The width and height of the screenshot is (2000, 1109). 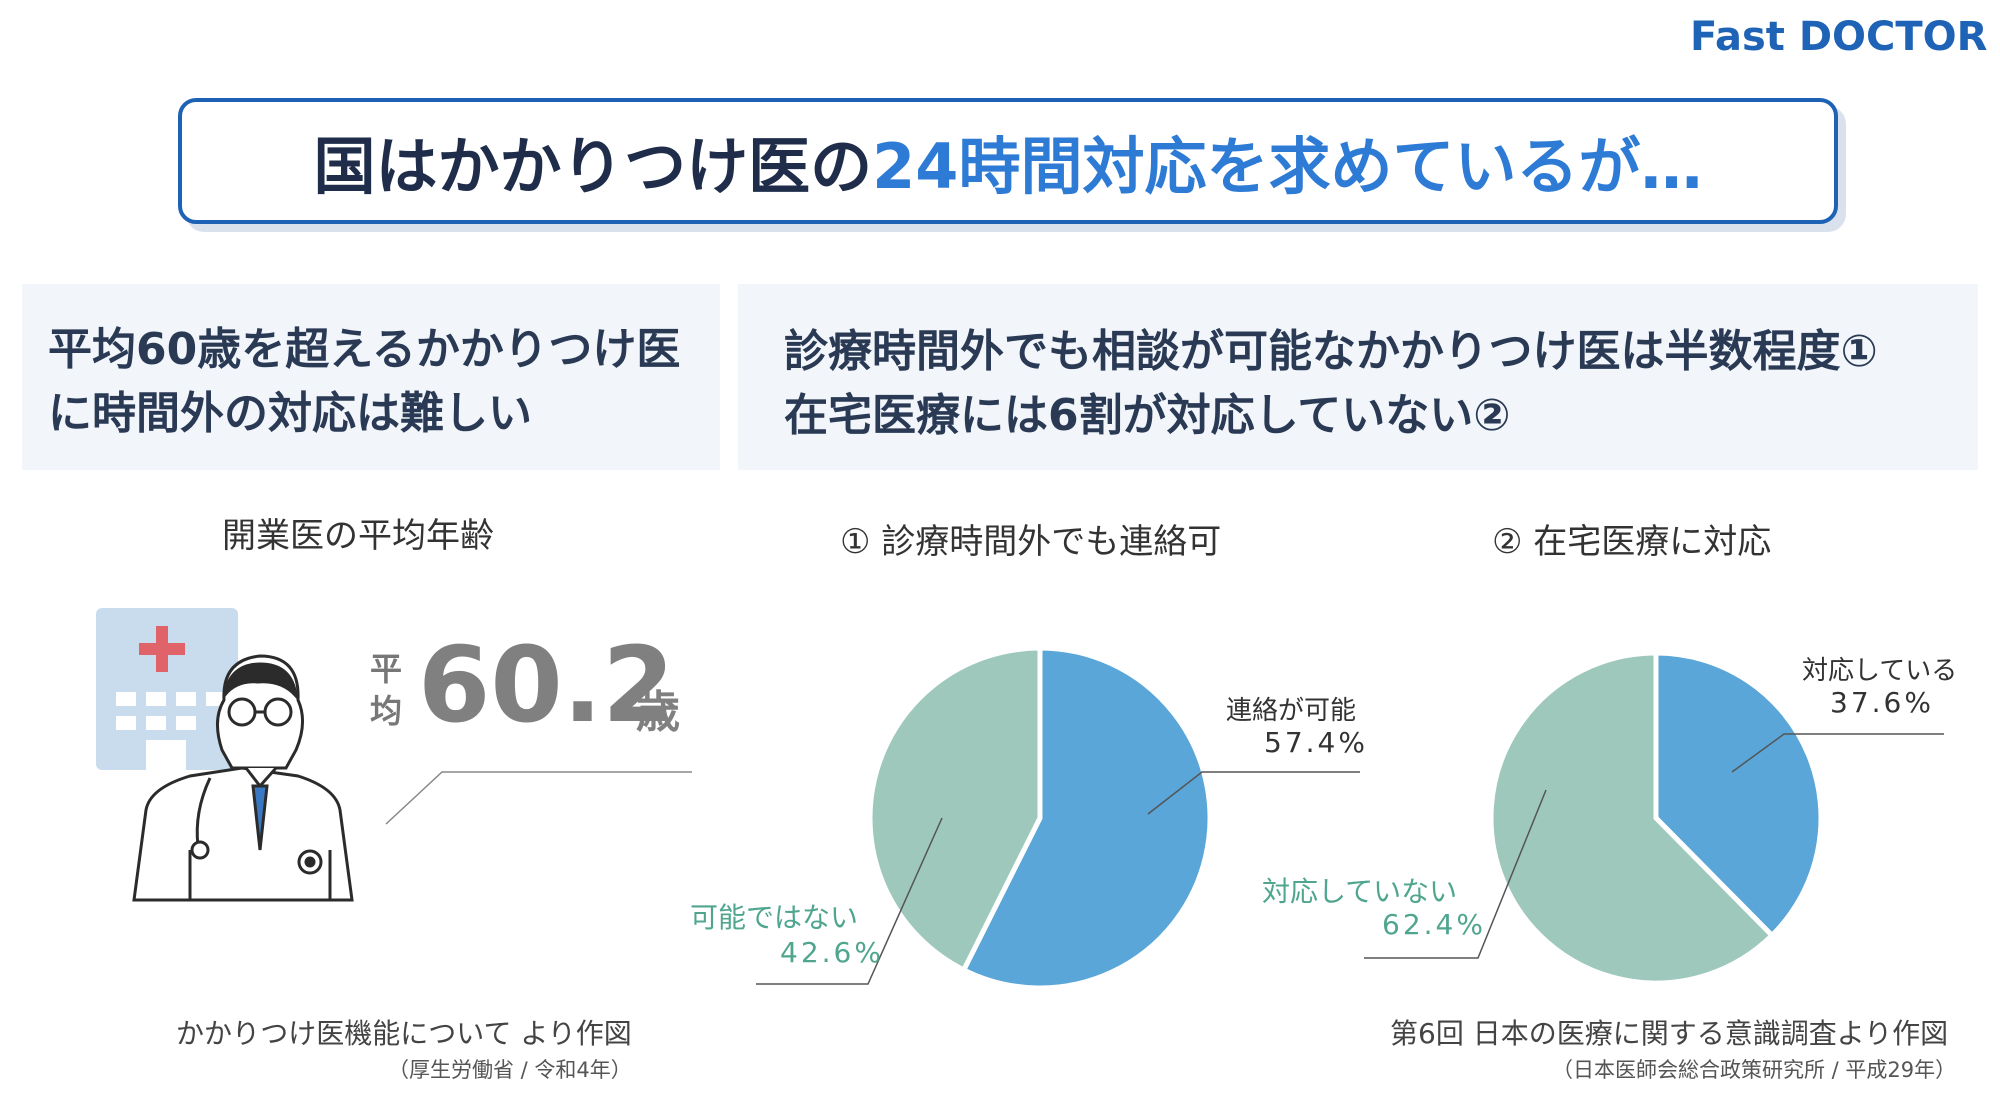 What do you see at coordinates (371, 377) in the screenshot?
I see `left-summary-panel: 平均60歳を超えるかかりつけ医 に時間外の対応は難しい` at bounding box center [371, 377].